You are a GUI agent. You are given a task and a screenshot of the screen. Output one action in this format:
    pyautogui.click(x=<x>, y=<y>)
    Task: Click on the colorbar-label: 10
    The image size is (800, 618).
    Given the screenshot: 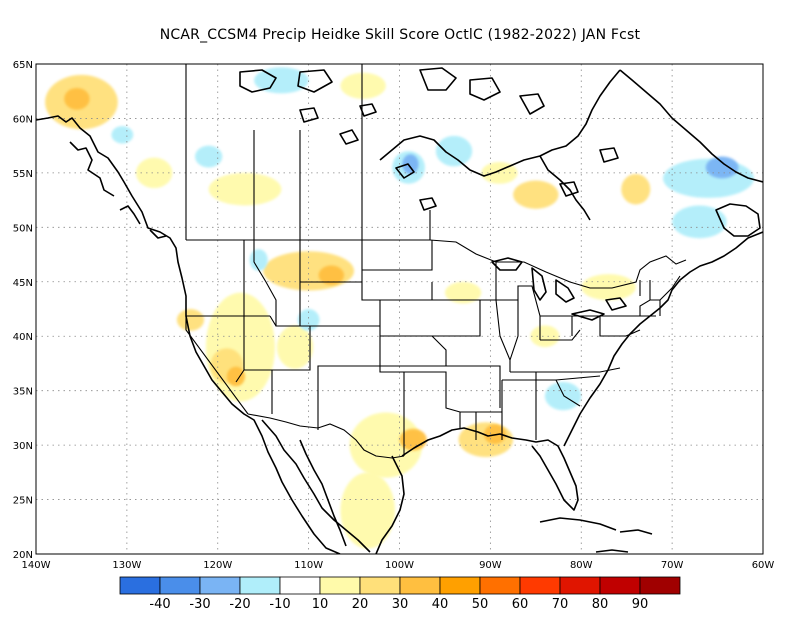 What is the action you would take?
    pyautogui.click(x=320, y=604)
    